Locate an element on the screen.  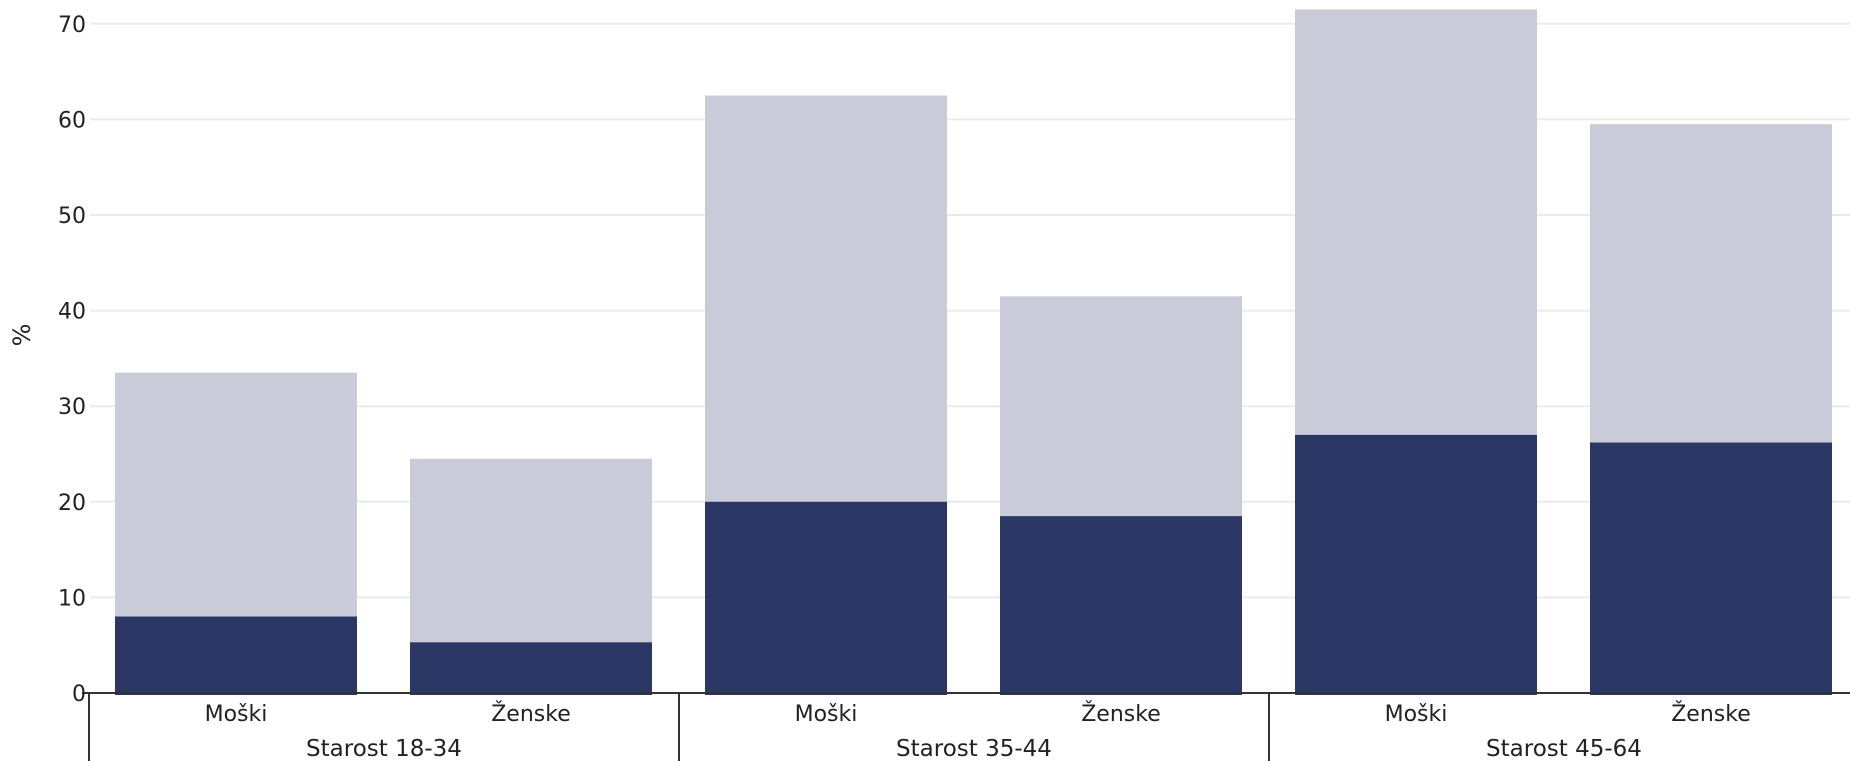
y-tick-label: 50 is located at coordinates (72, 216).